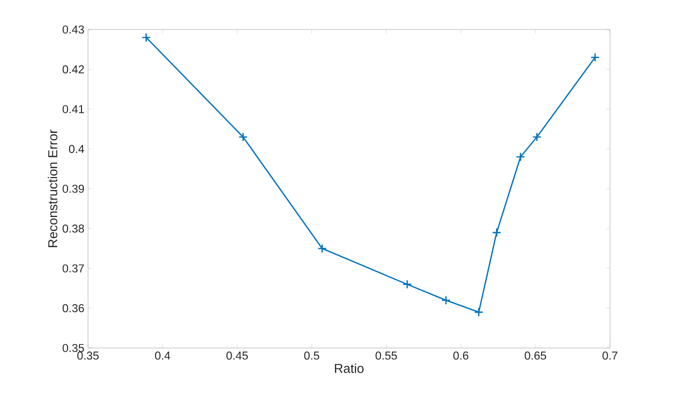 This screenshot has height=396, width=675. What do you see at coordinates (73, 228) in the screenshot?
I see `y-tick-label: 0.38` at bounding box center [73, 228].